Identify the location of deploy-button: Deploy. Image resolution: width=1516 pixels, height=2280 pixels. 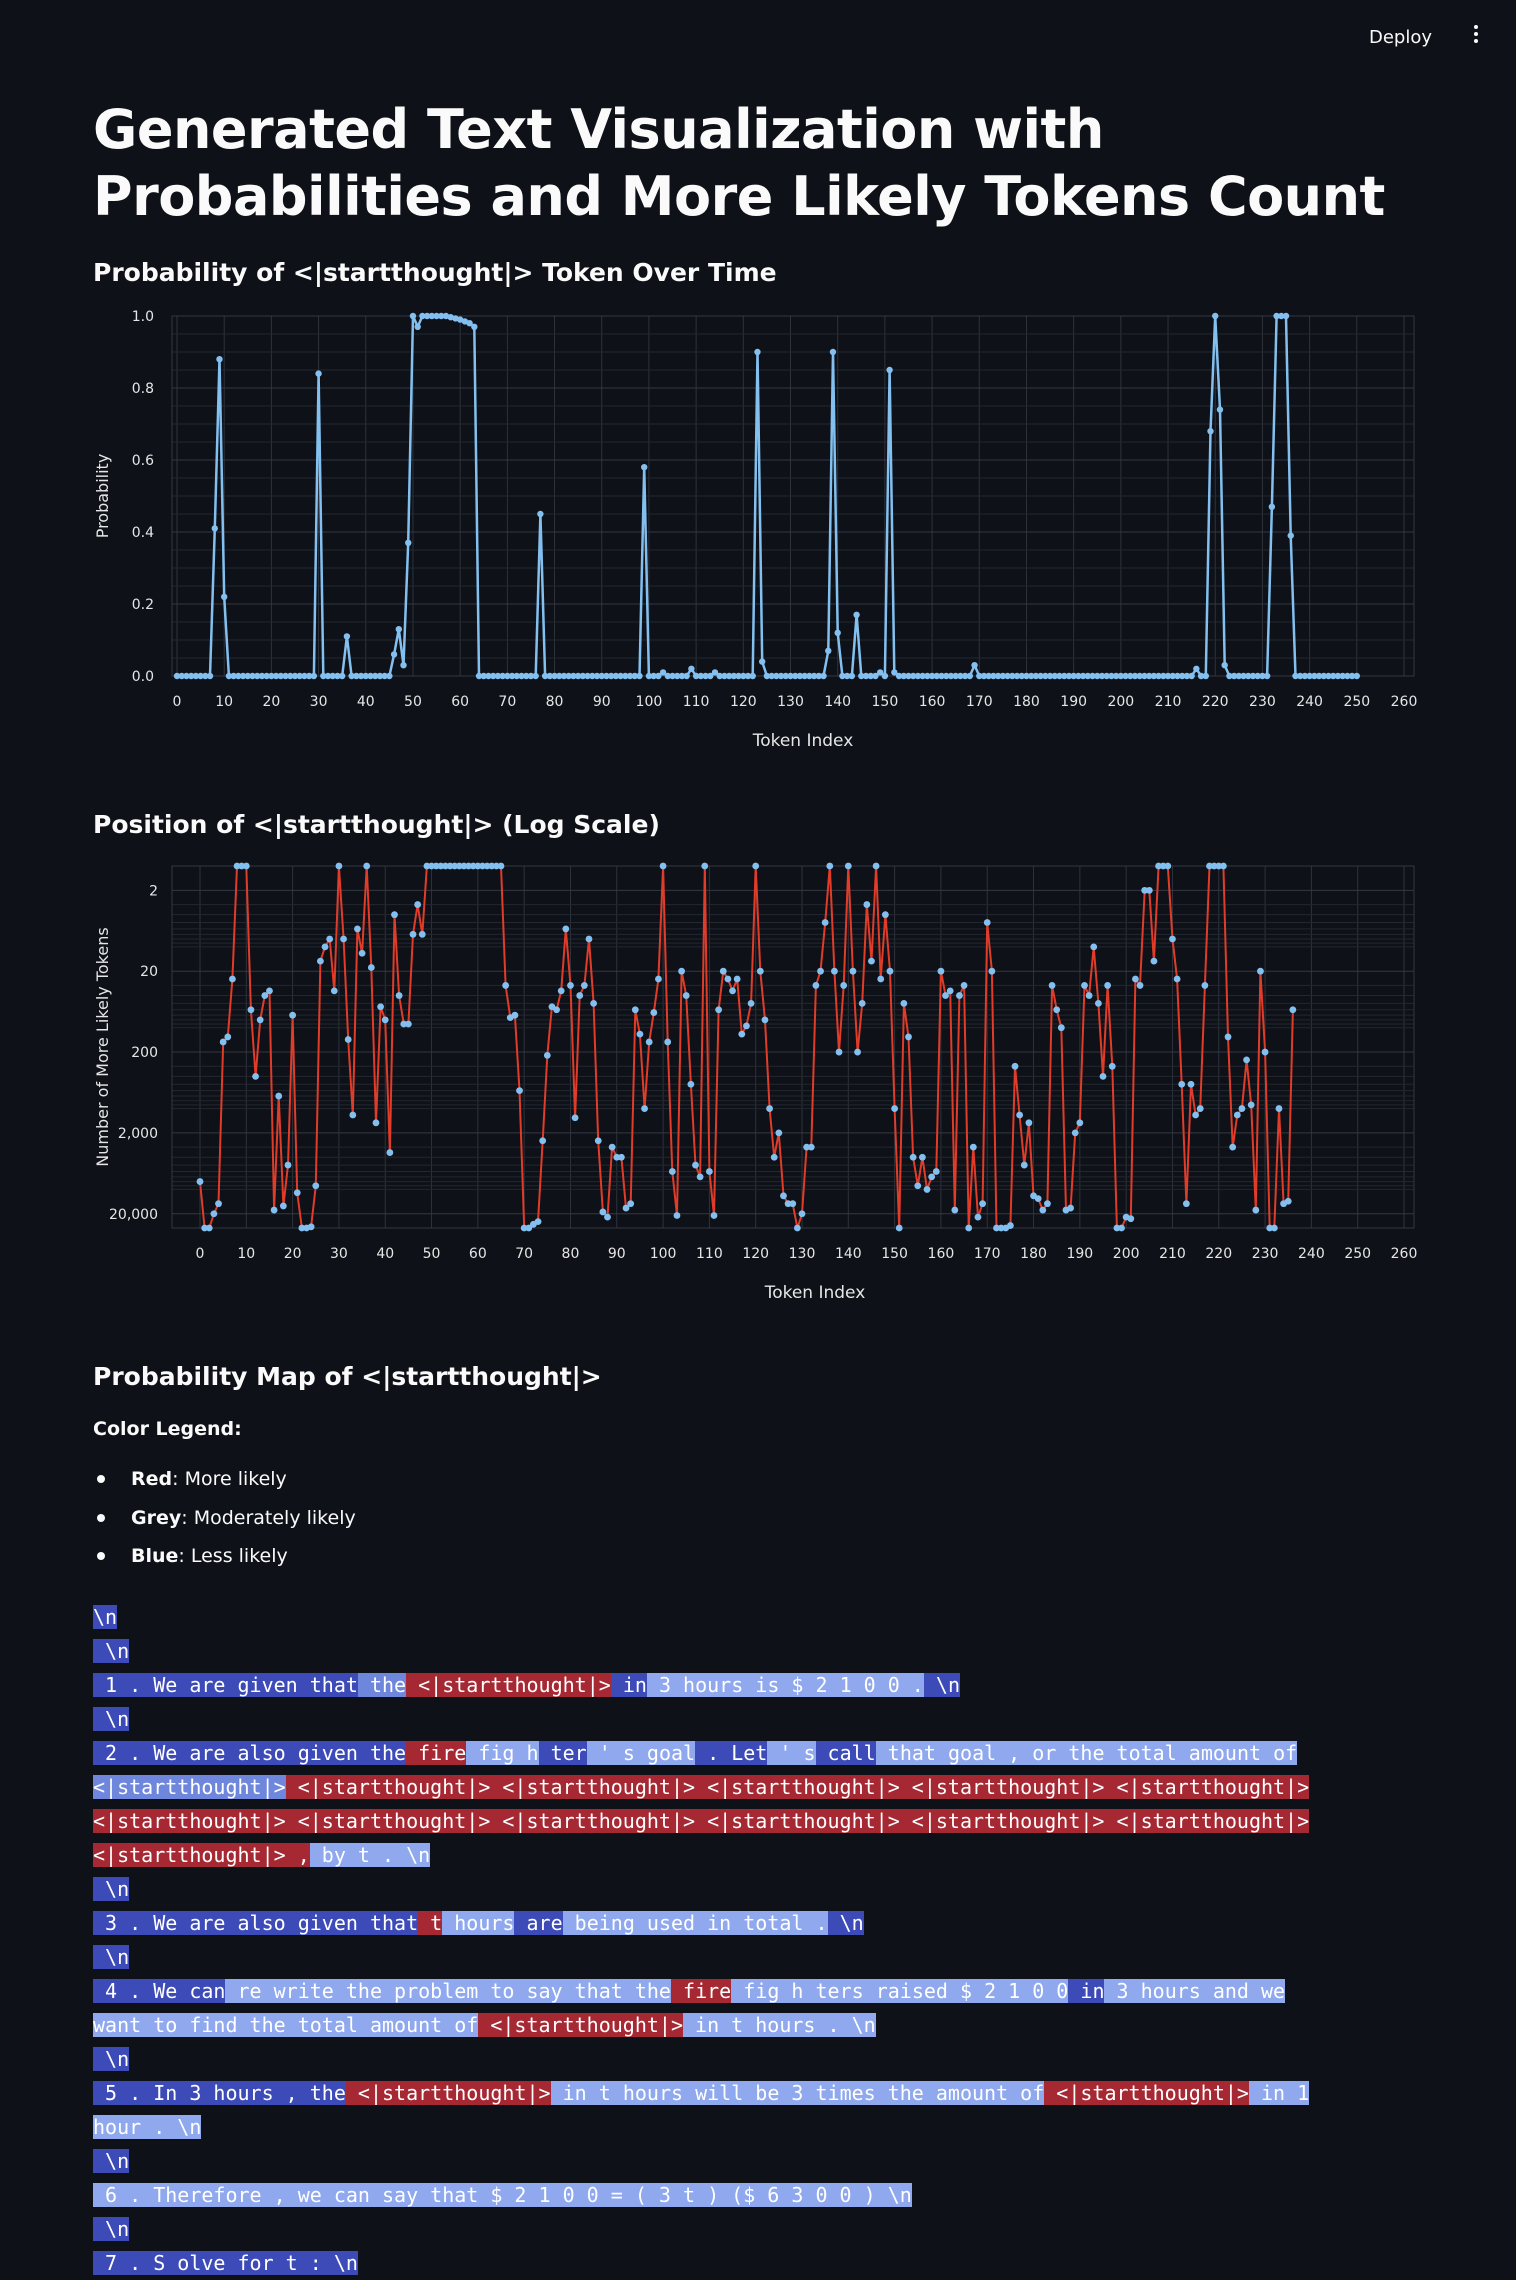
(1400, 38).